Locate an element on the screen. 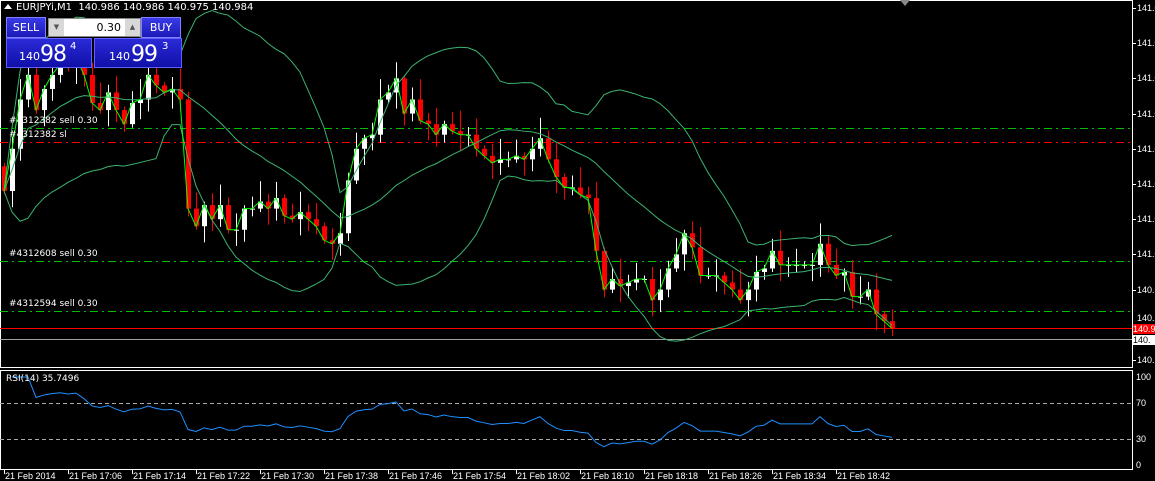 The height and width of the screenshot is (481, 1155). buy-button: BUY is located at coordinates (161, 27).